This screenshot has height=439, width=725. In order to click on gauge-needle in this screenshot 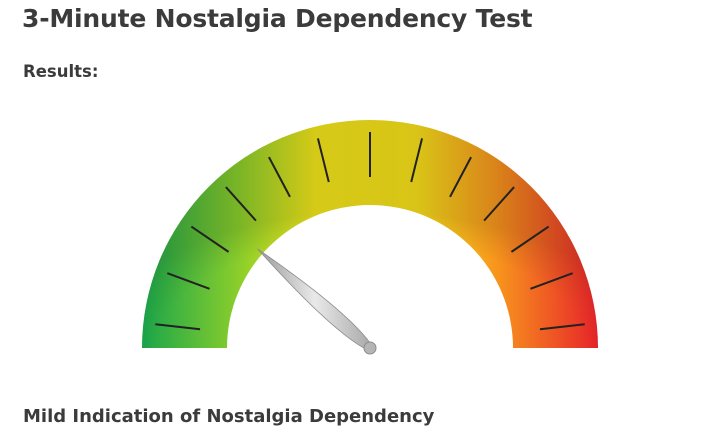, I will do `click(317, 301)`.